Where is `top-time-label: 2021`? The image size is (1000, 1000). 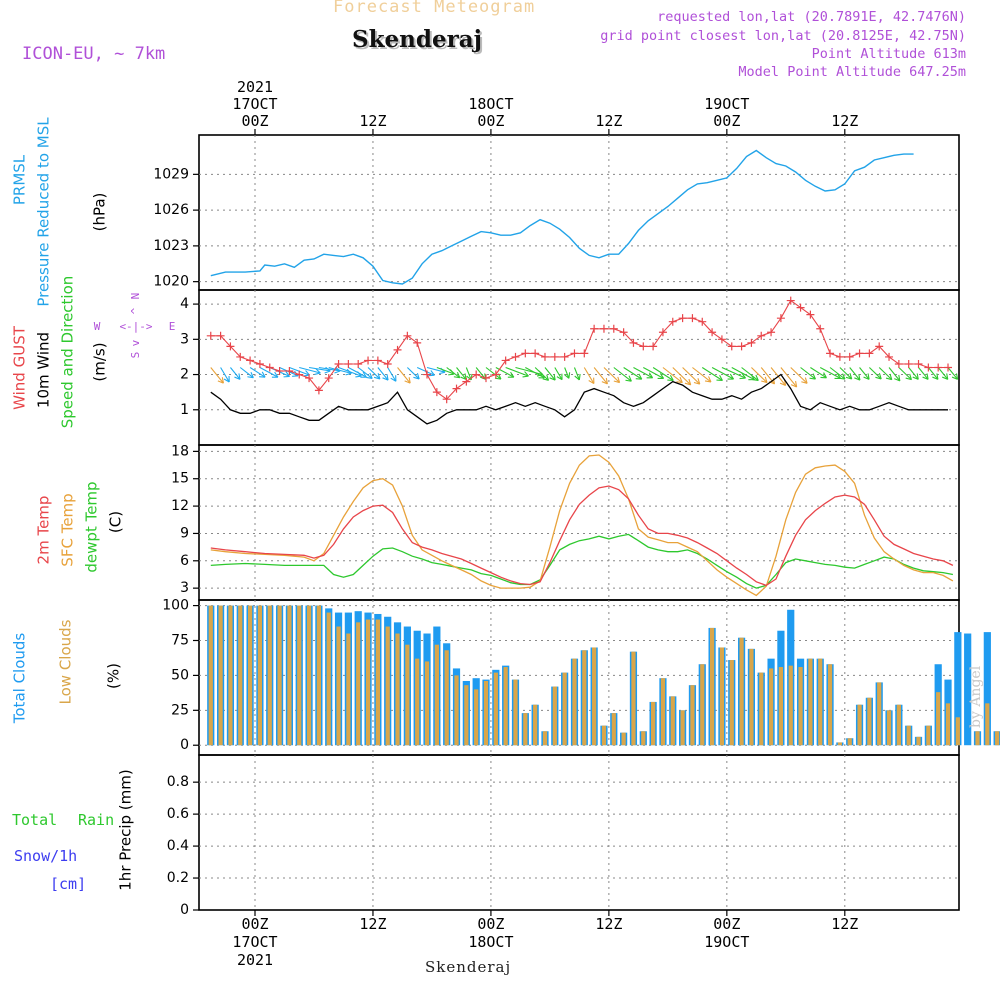 top-time-label: 2021 is located at coordinates (255, 87).